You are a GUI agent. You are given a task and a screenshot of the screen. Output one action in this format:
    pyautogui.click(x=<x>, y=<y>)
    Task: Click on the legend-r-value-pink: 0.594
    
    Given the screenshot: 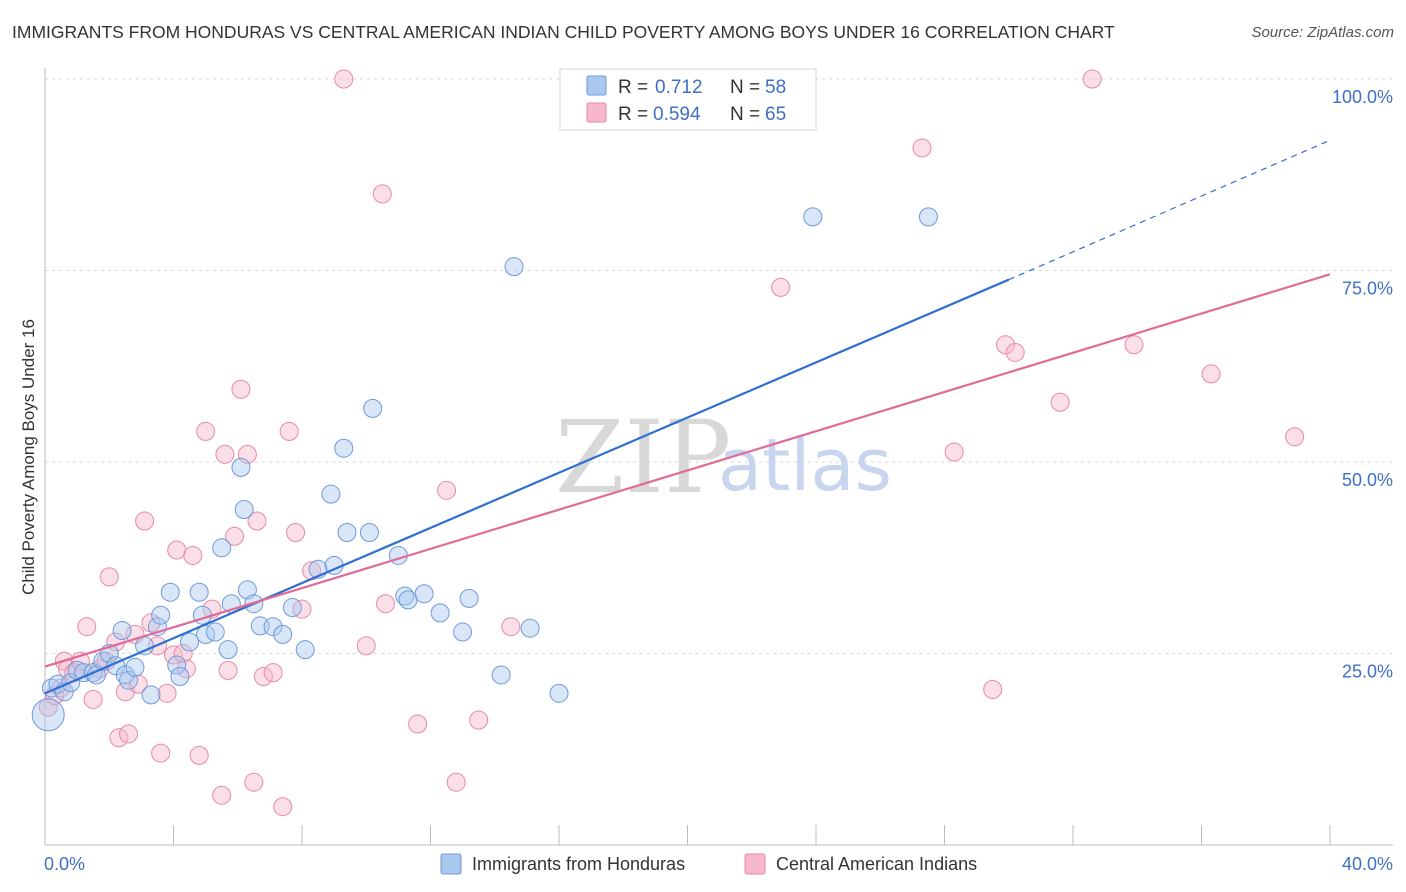 What is the action you would take?
    pyautogui.click(x=677, y=114)
    